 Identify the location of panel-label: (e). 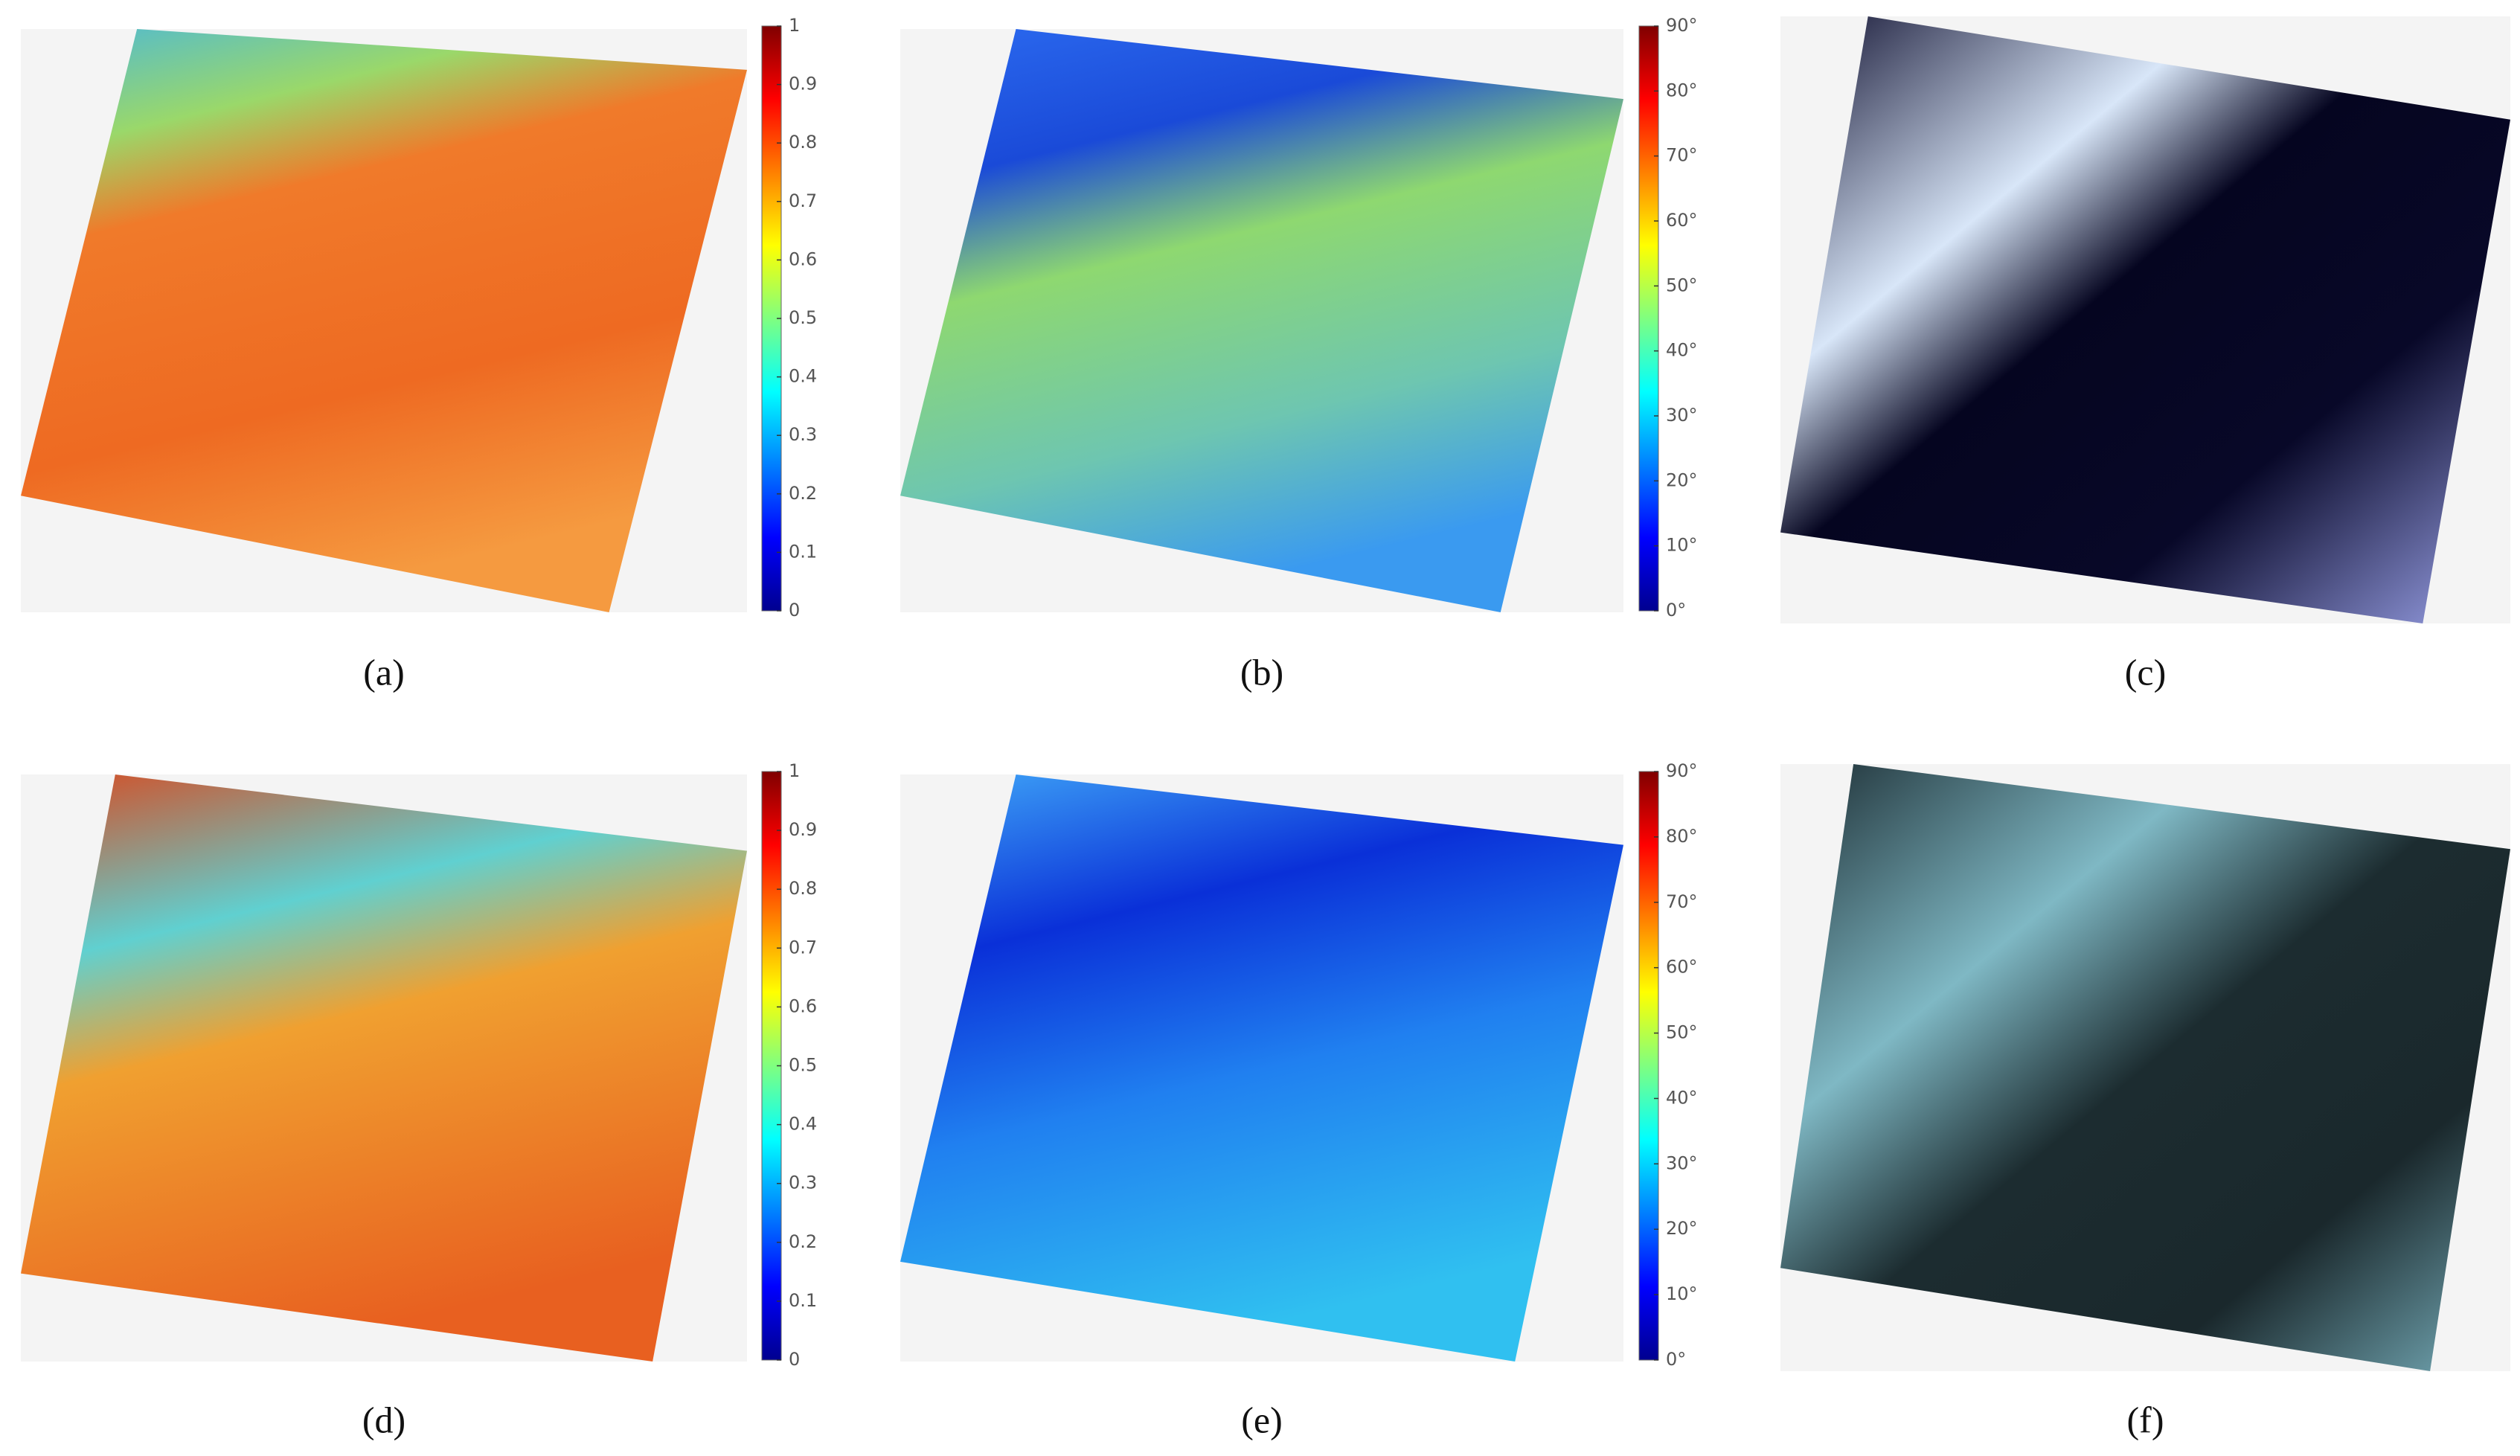
(1262, 1419).